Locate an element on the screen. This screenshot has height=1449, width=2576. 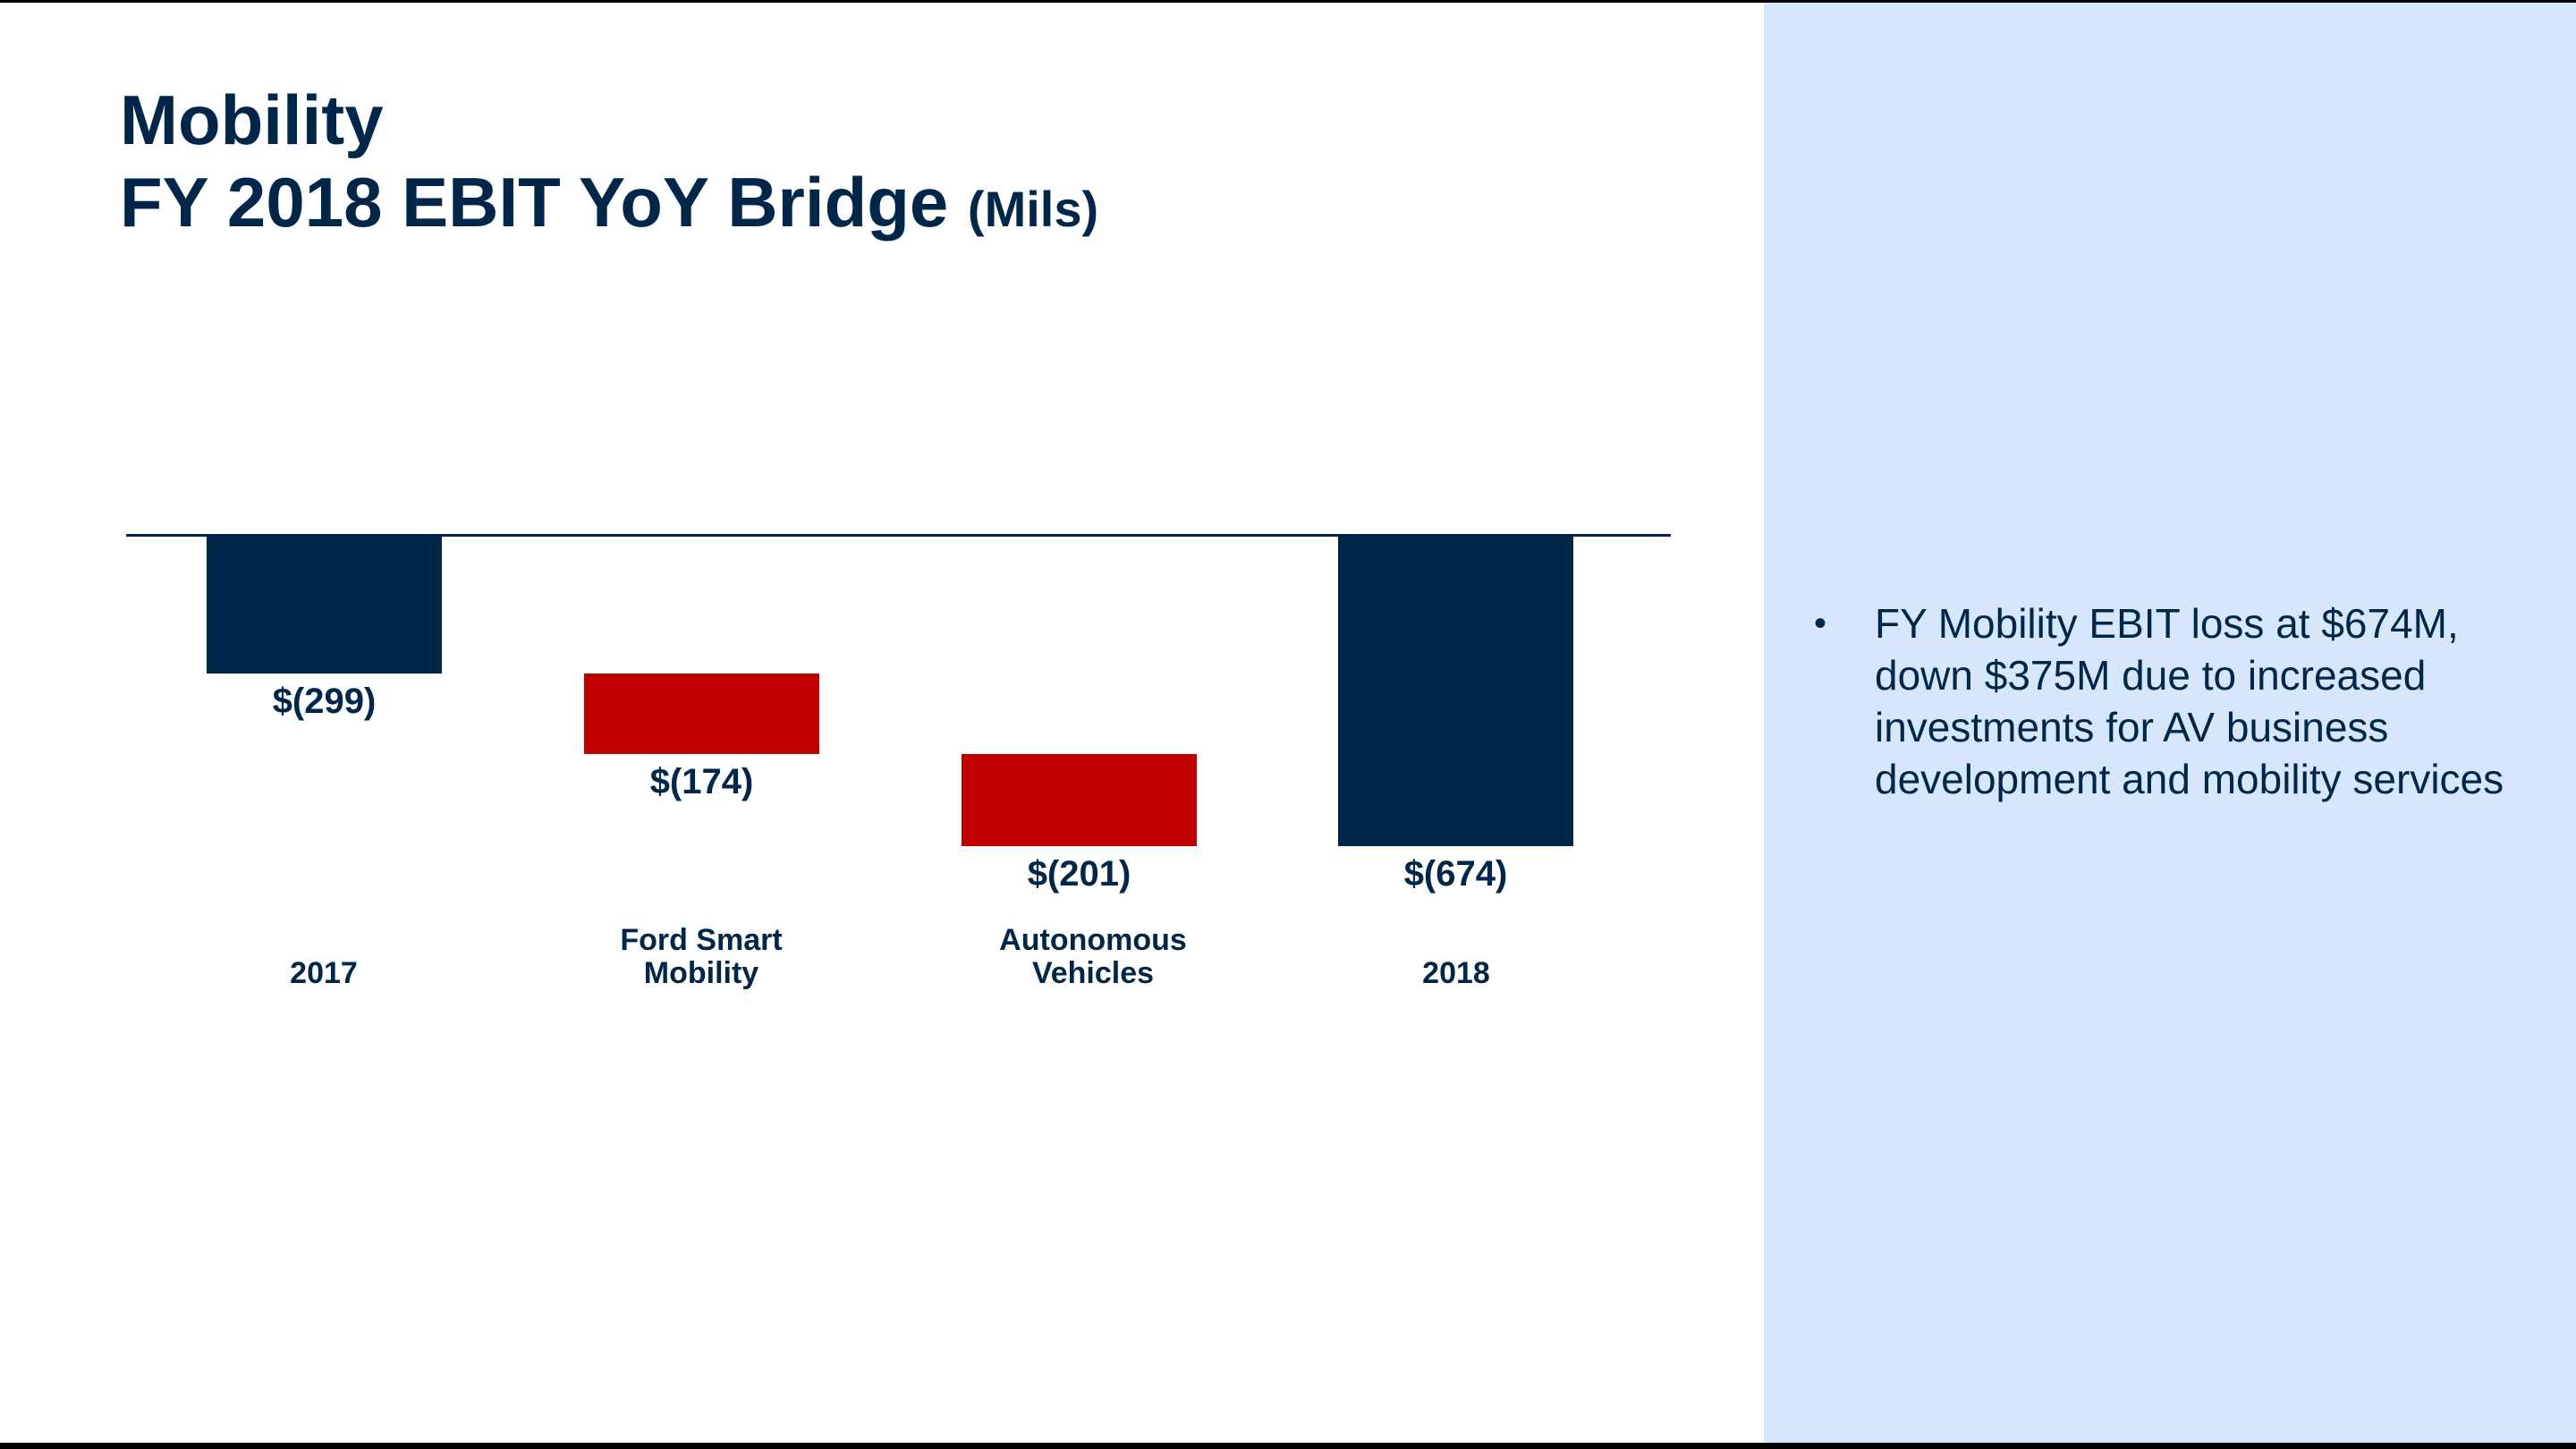
bar-2017 is located at coordinates (324, 605).